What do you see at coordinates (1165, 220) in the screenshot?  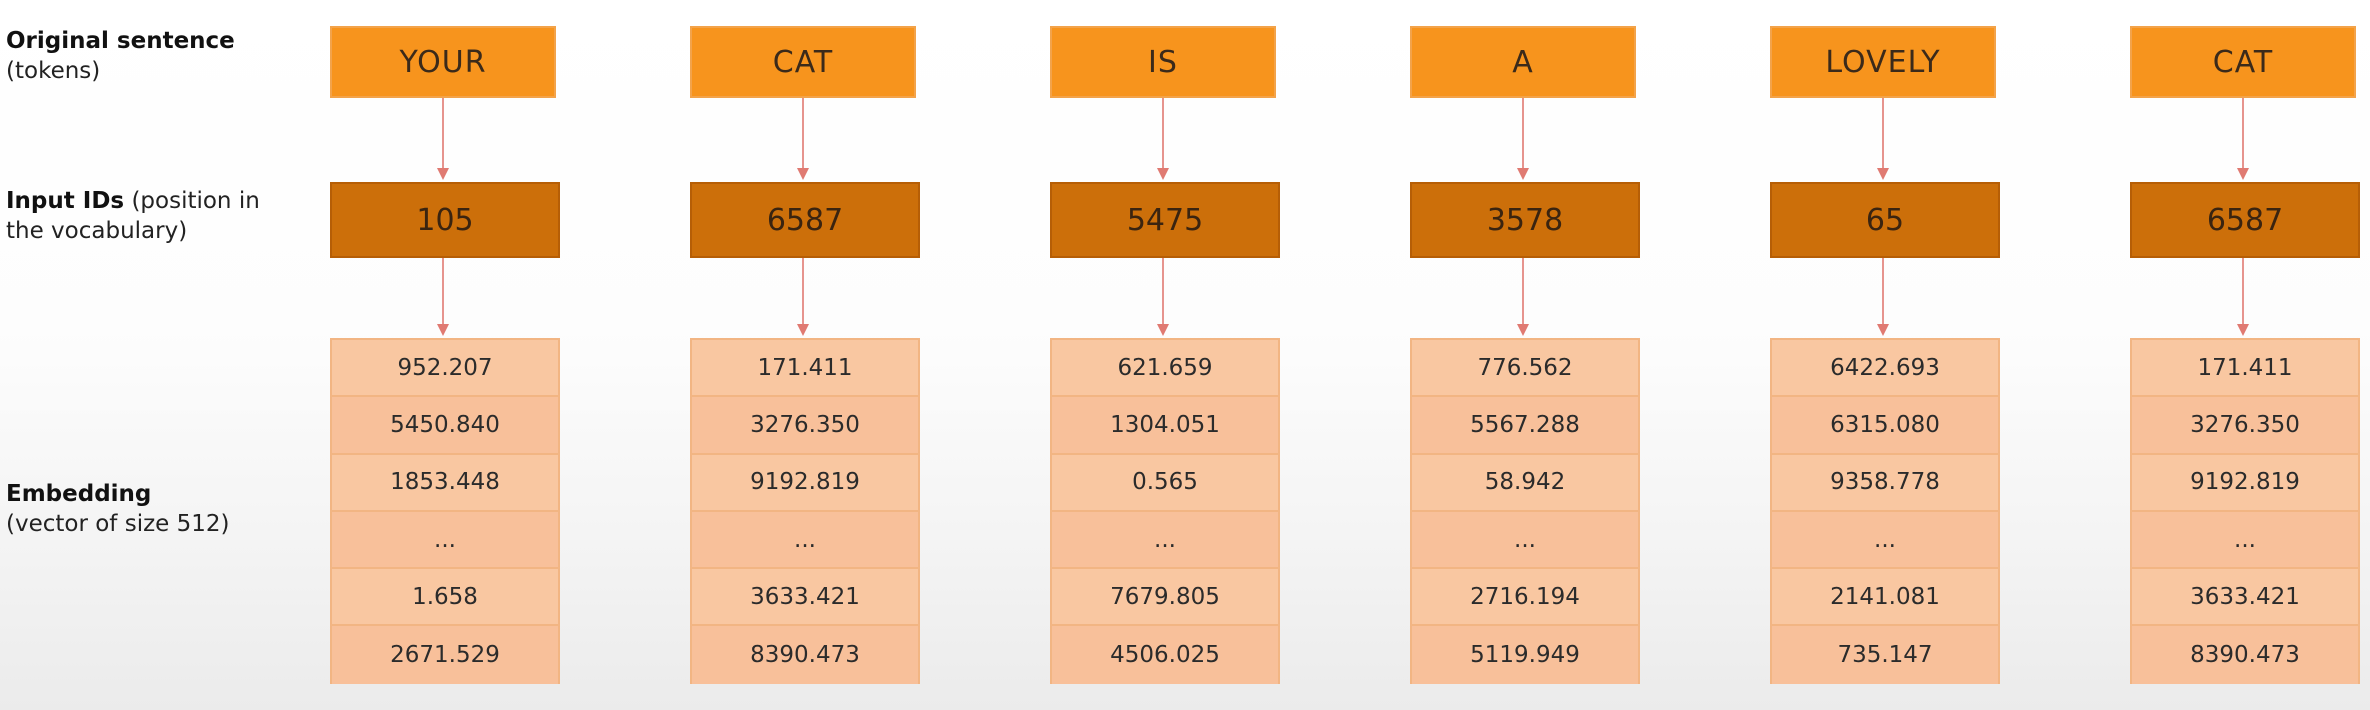 I see `input-id-box: 5475` at bounding box center [1165, 220].